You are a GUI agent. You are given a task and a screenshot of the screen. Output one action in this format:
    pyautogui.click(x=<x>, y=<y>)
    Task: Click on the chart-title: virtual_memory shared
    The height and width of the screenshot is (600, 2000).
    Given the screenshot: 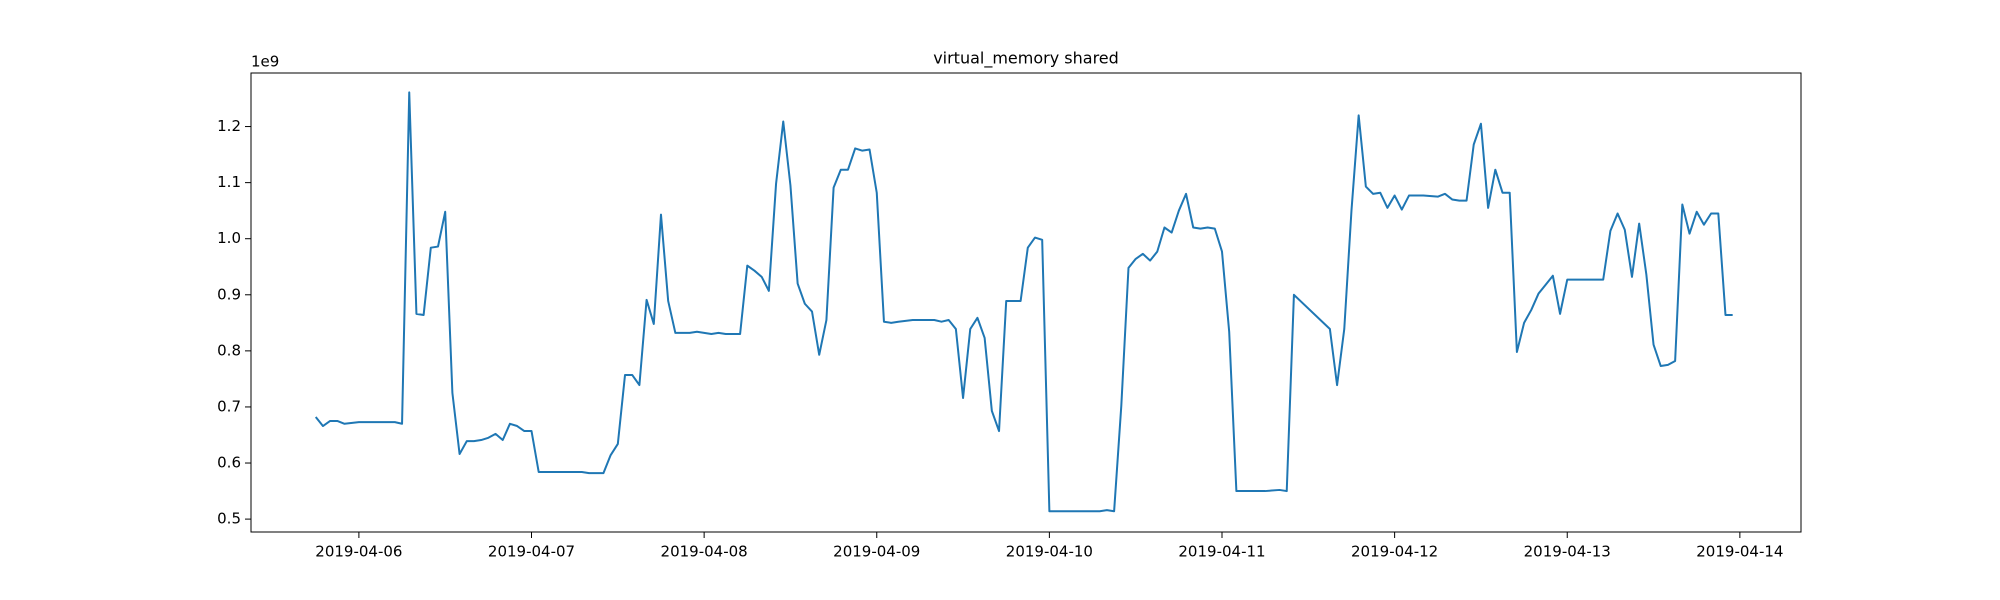 What is the action you would take?
    pyautogui.click(x=1026, y=59)
    